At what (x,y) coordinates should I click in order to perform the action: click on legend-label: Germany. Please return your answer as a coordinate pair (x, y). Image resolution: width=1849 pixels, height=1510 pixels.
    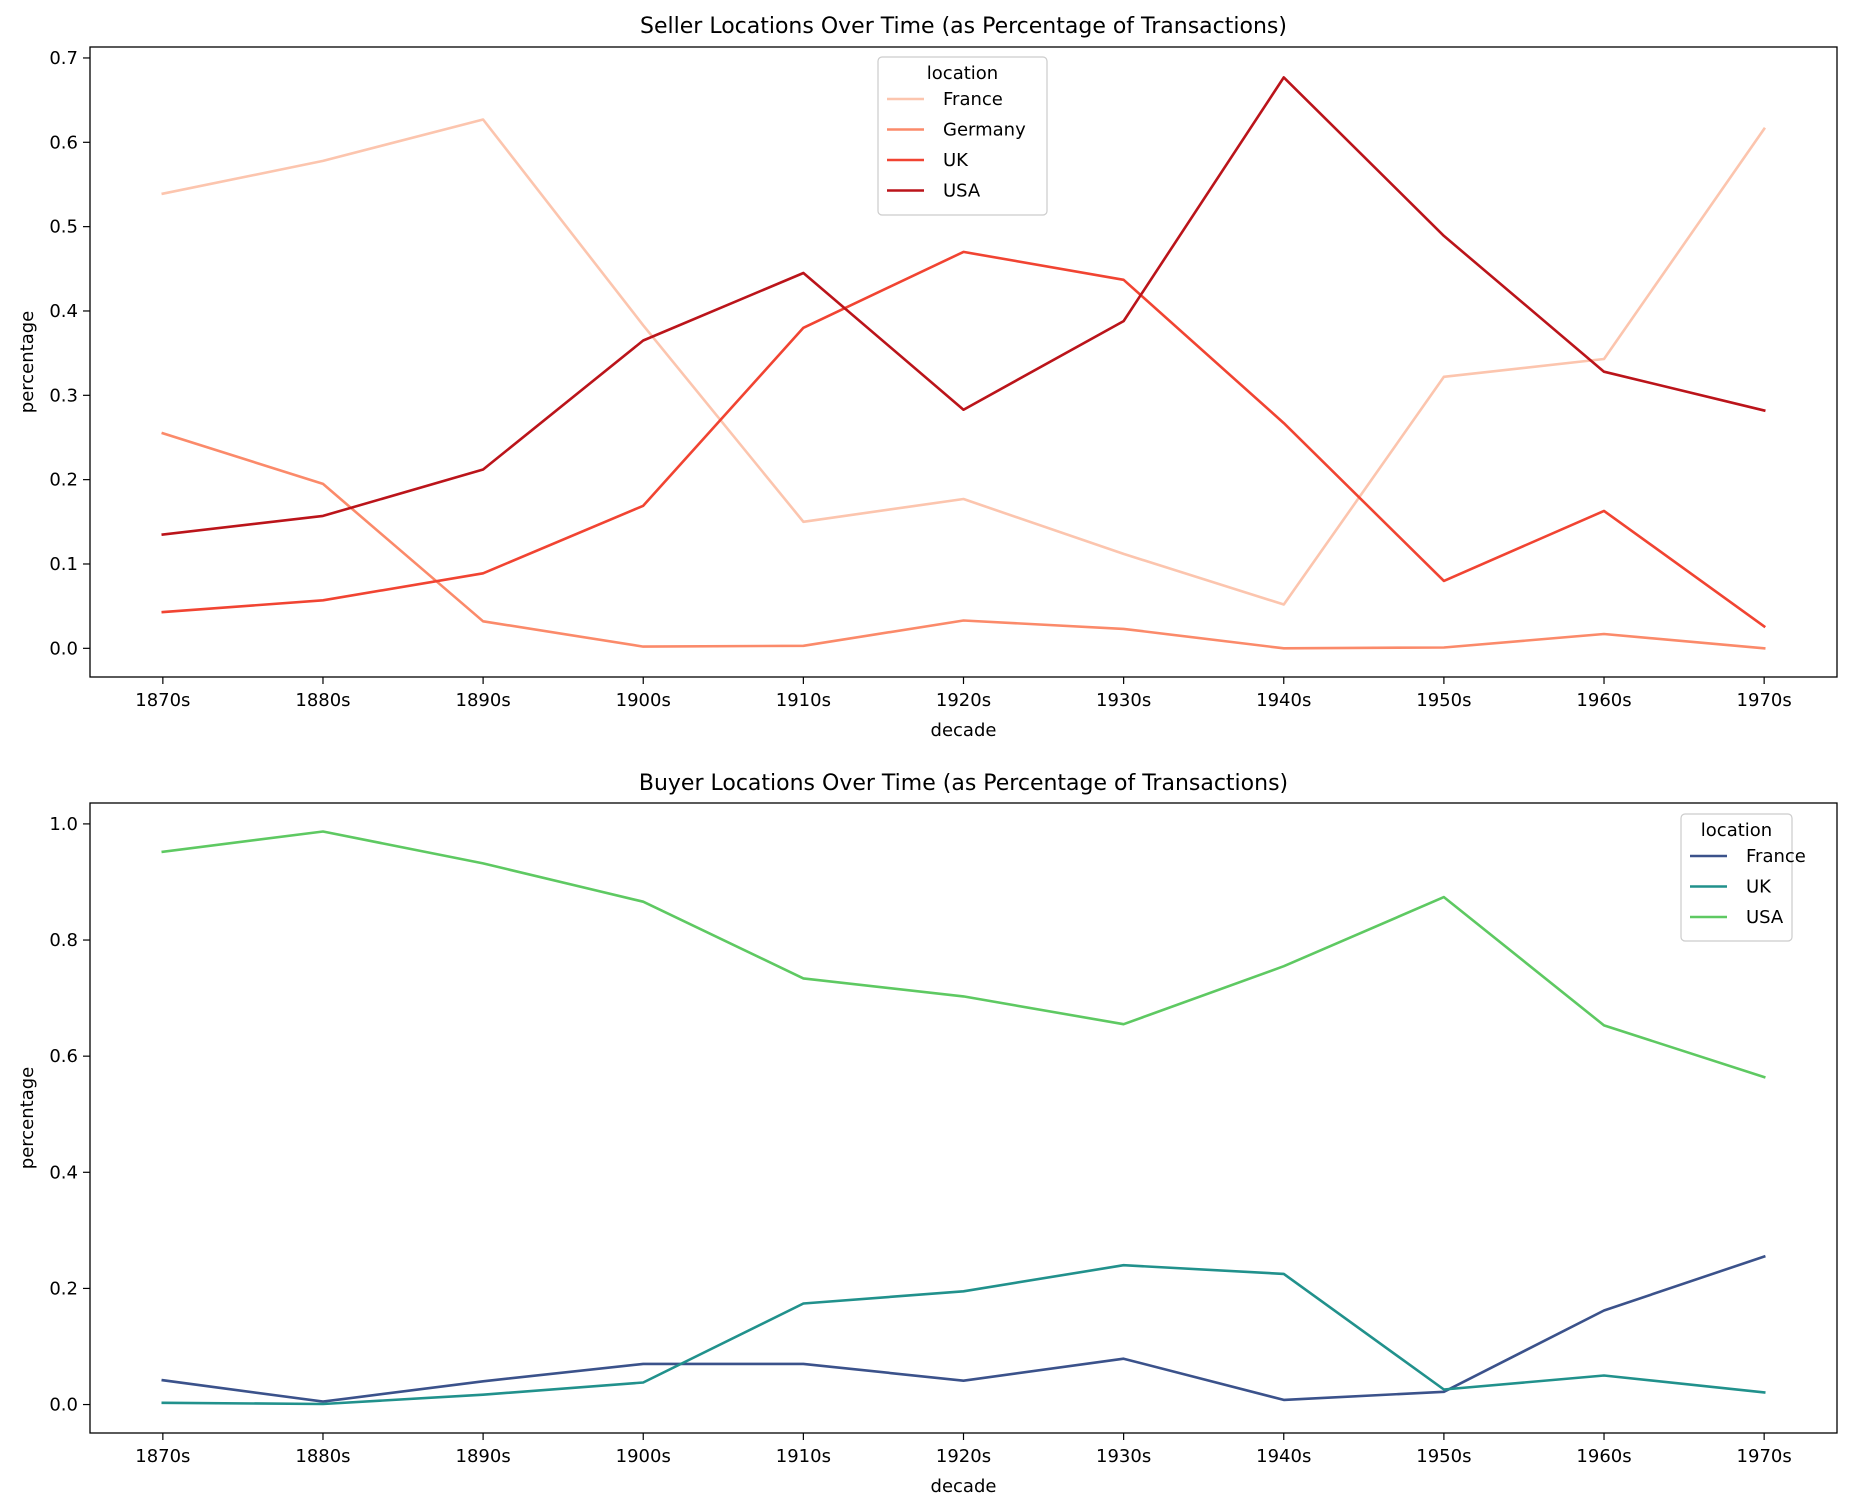
    Looking at the image, I should click on (984, 130).